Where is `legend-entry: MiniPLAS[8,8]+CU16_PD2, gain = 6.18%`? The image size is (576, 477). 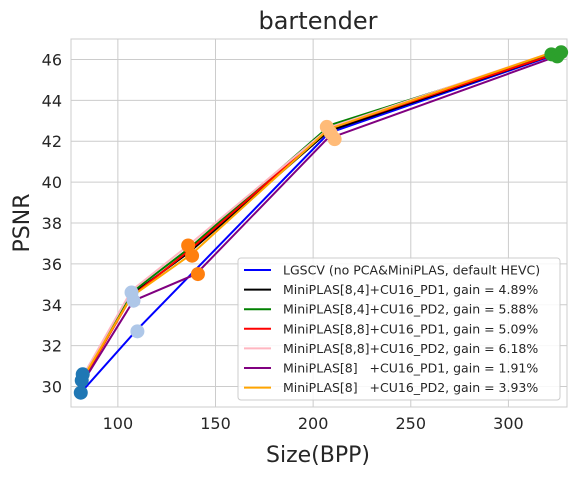 legend-entry: MiniPLAS[8,8]+CU16_PD2, gain = 6.18% is located at coordinates (410, 348).